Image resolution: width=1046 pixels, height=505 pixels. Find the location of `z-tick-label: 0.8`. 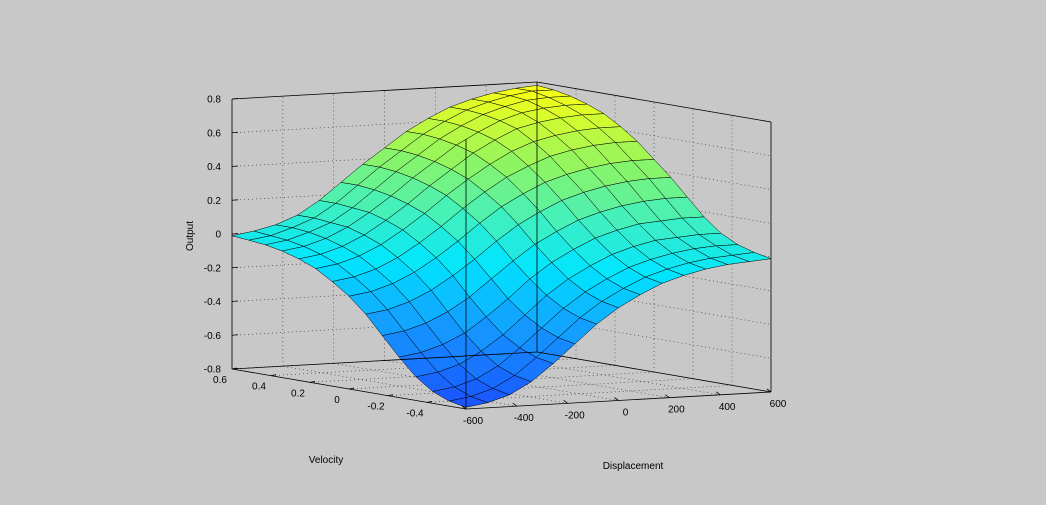

z-tick-label: 0.8 is located at coordinates (214, 100).